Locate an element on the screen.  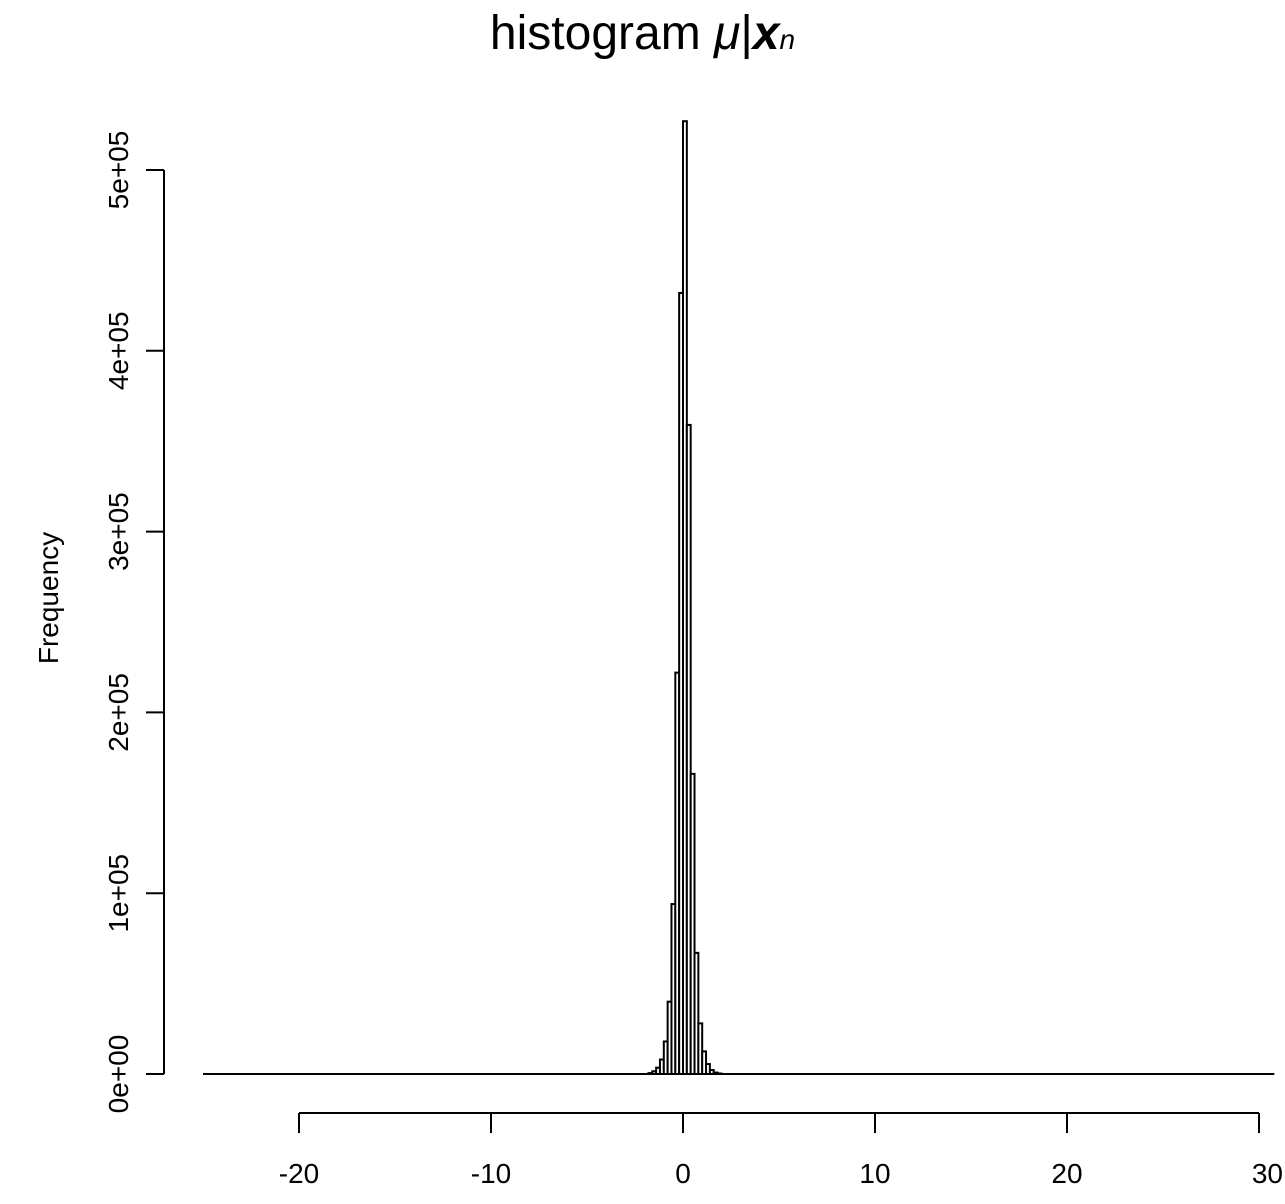
y-tick-label: 0e+00 is located at coordinates (118, 1074).